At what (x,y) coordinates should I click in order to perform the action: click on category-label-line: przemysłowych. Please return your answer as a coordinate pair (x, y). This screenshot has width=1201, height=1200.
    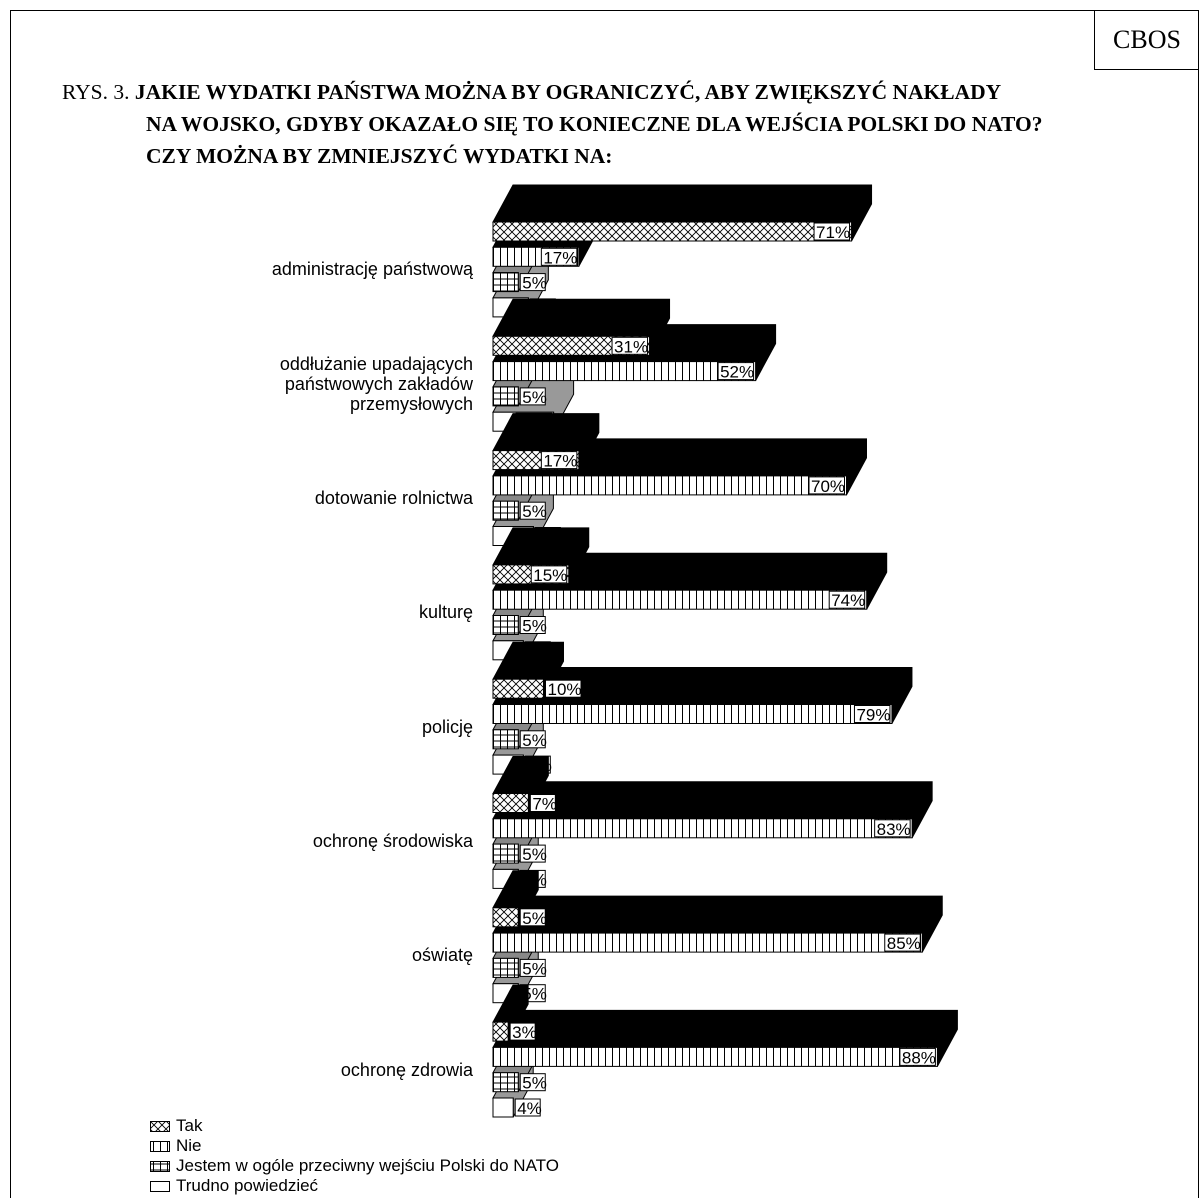
    Looking at the image, I should click on (411, 403).